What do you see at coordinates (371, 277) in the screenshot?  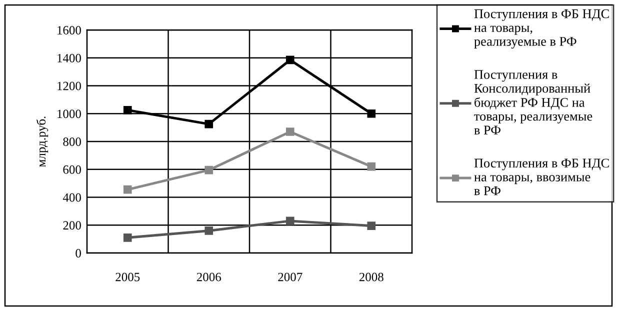 I see `x-tick-label: 2008` at bounding box center [371, 277].